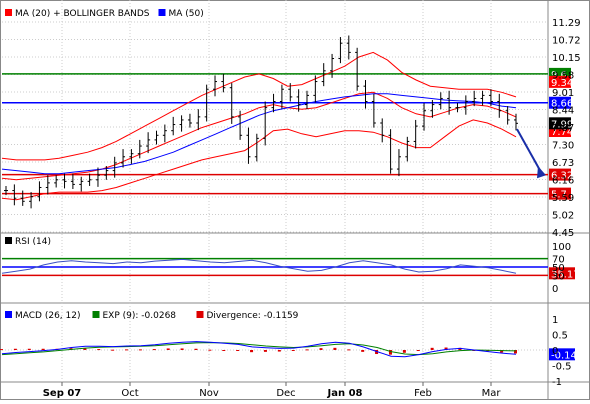  I want to click on macd-y-tick-label: -0.5, so click(562, 367).